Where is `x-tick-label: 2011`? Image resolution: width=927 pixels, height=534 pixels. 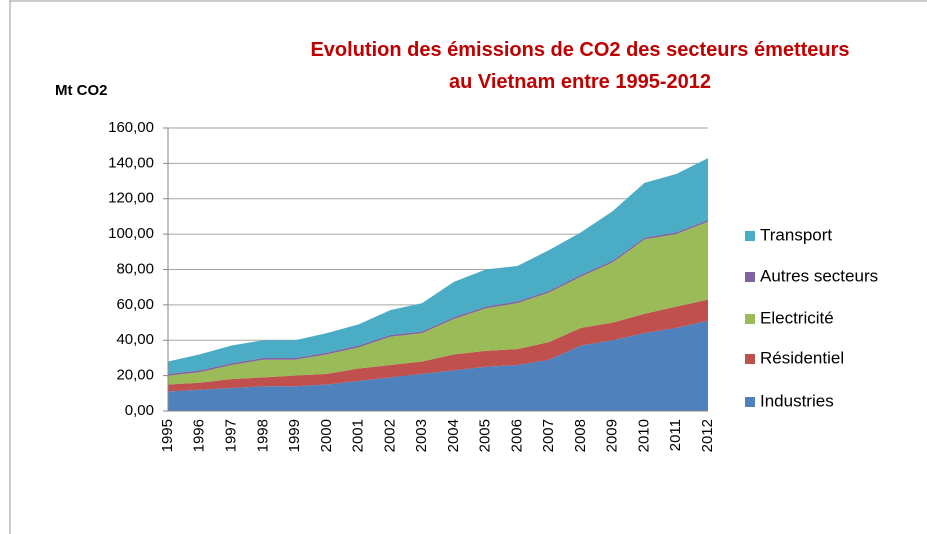 x-tick-label: 2011 is located at coordinates (675, 435).